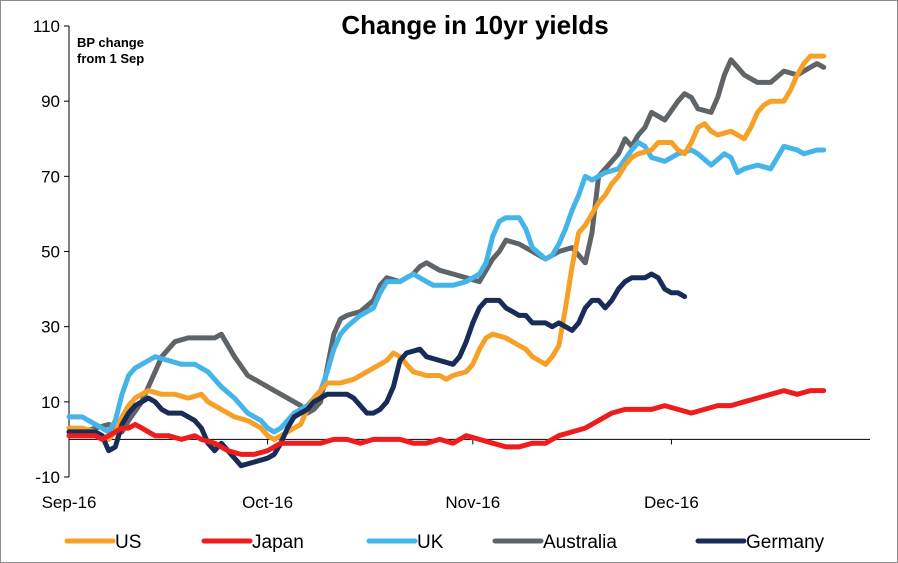 The width and height of the screenshot is (898, 563). I want to click on y-tick-label: 30, so click(50, 327).